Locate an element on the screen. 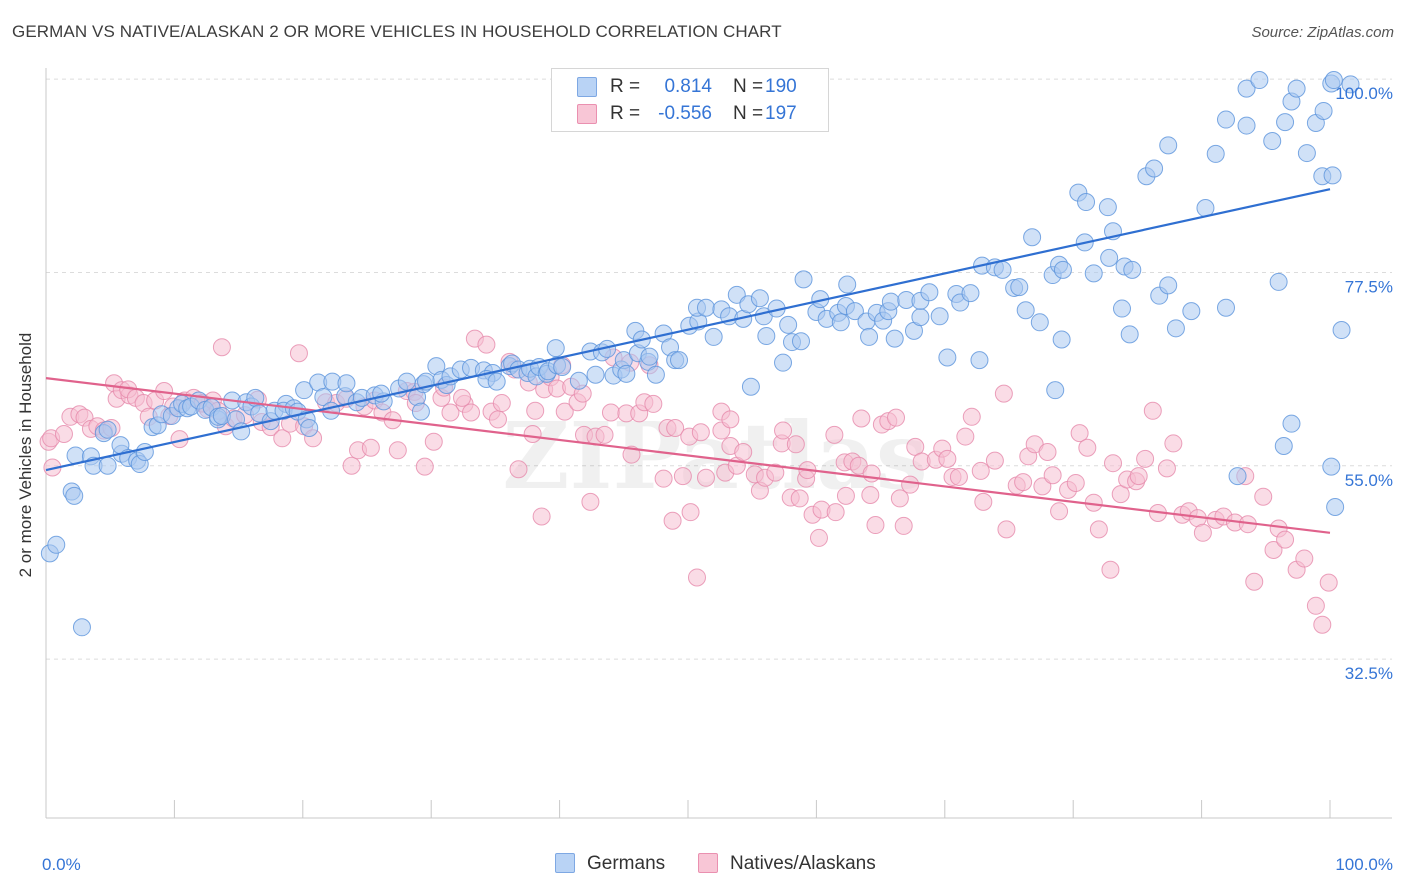  legend-germans-swatch is located at coordinates (565, 863).